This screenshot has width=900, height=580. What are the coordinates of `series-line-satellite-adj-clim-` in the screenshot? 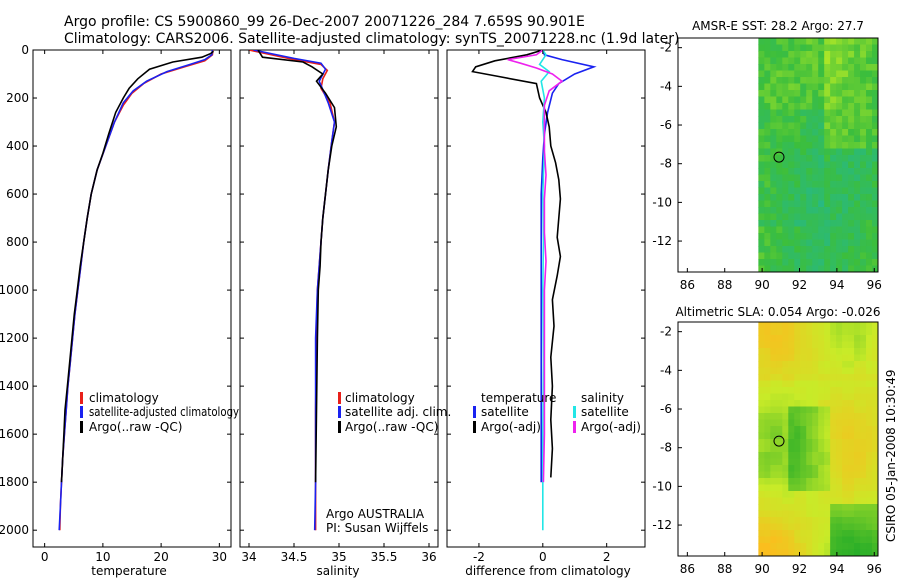 It's located at (294, 290).